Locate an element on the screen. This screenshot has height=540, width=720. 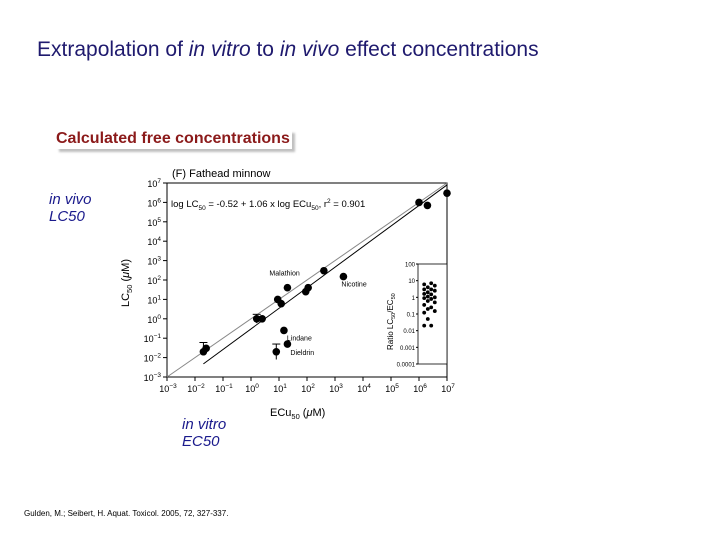
x-tick-label: 10³ is located at coordinates (336, 388).